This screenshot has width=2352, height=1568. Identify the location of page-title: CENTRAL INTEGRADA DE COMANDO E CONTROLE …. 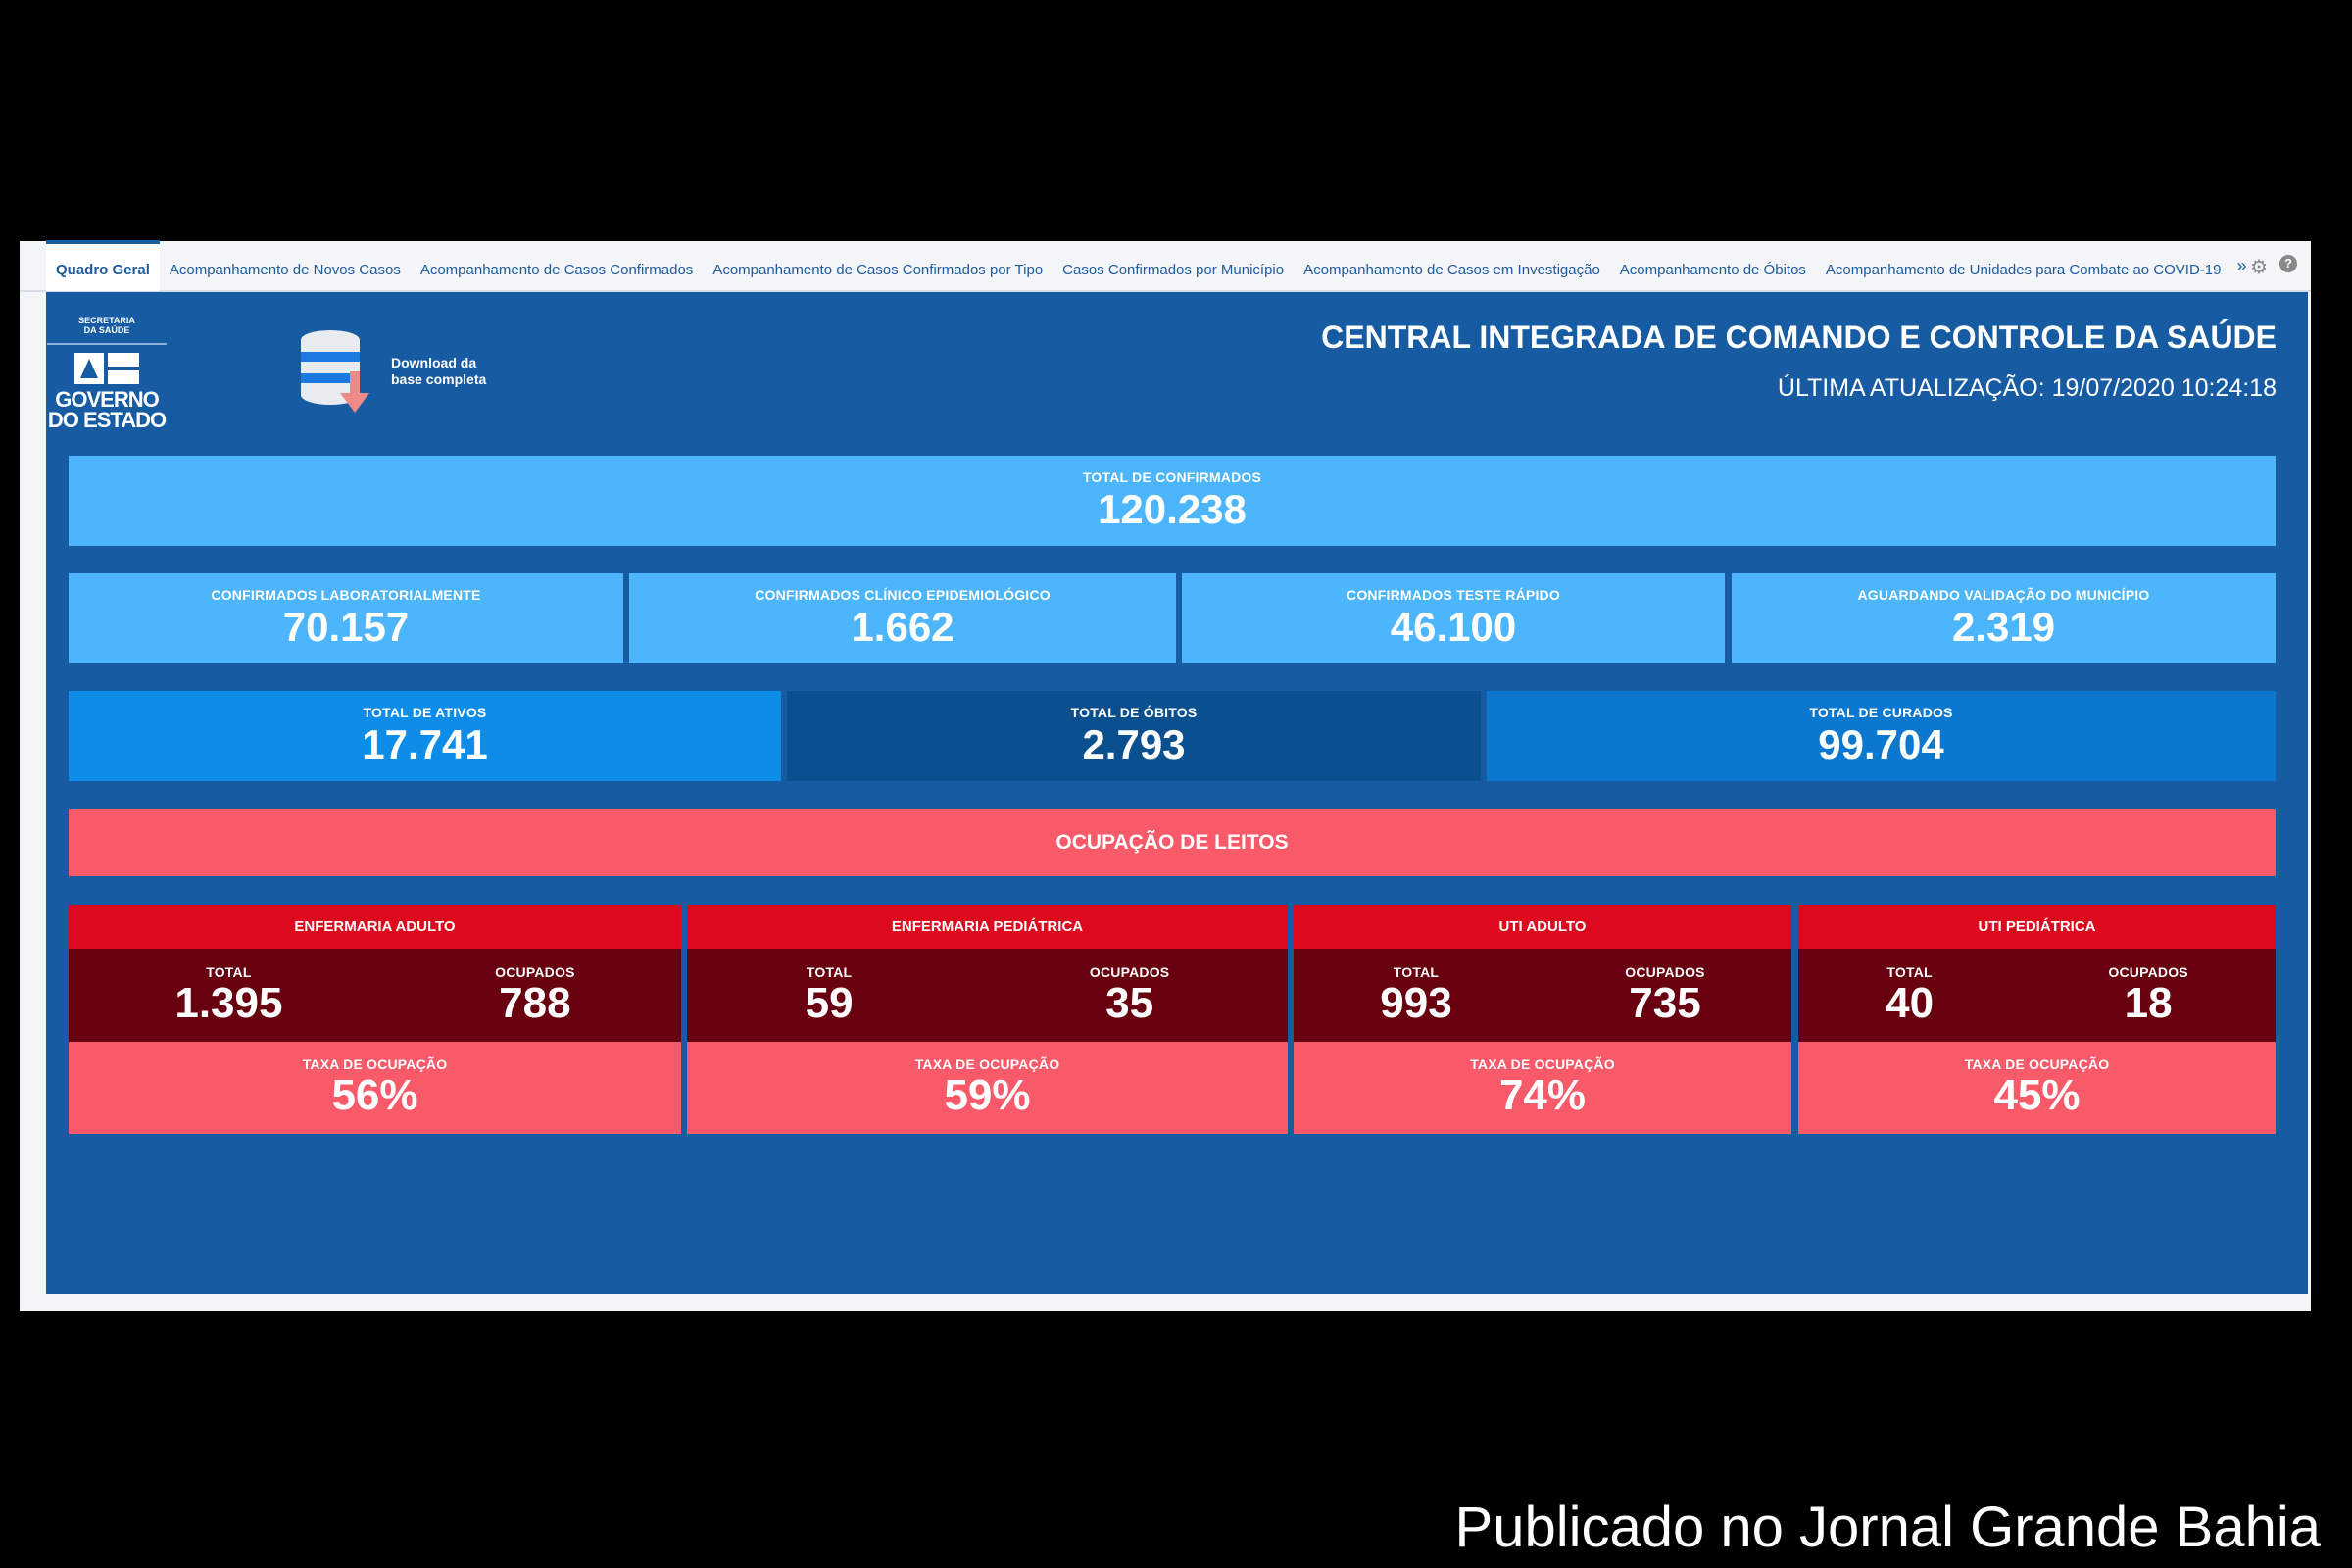
(1799, 337).